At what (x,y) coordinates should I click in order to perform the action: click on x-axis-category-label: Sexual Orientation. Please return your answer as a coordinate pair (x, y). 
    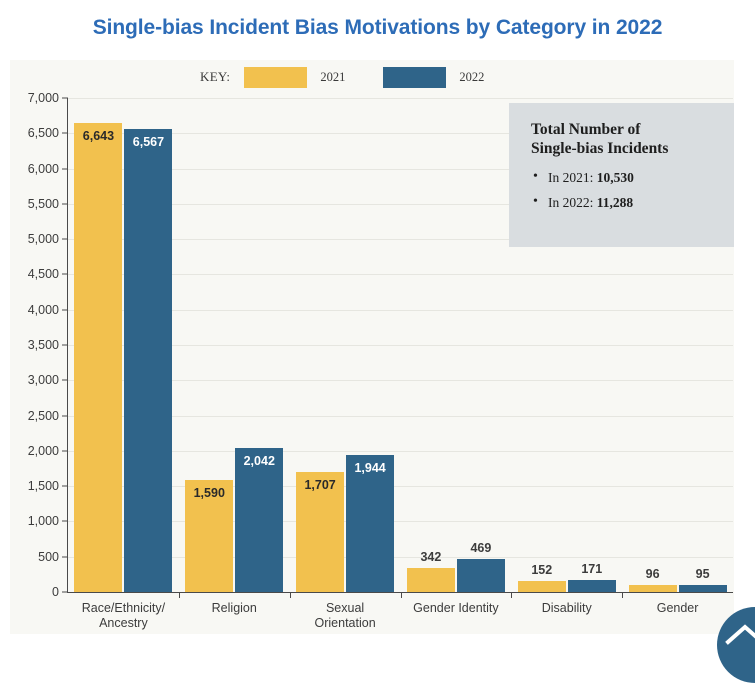
    Looking at the image, I should click on (345, 616).